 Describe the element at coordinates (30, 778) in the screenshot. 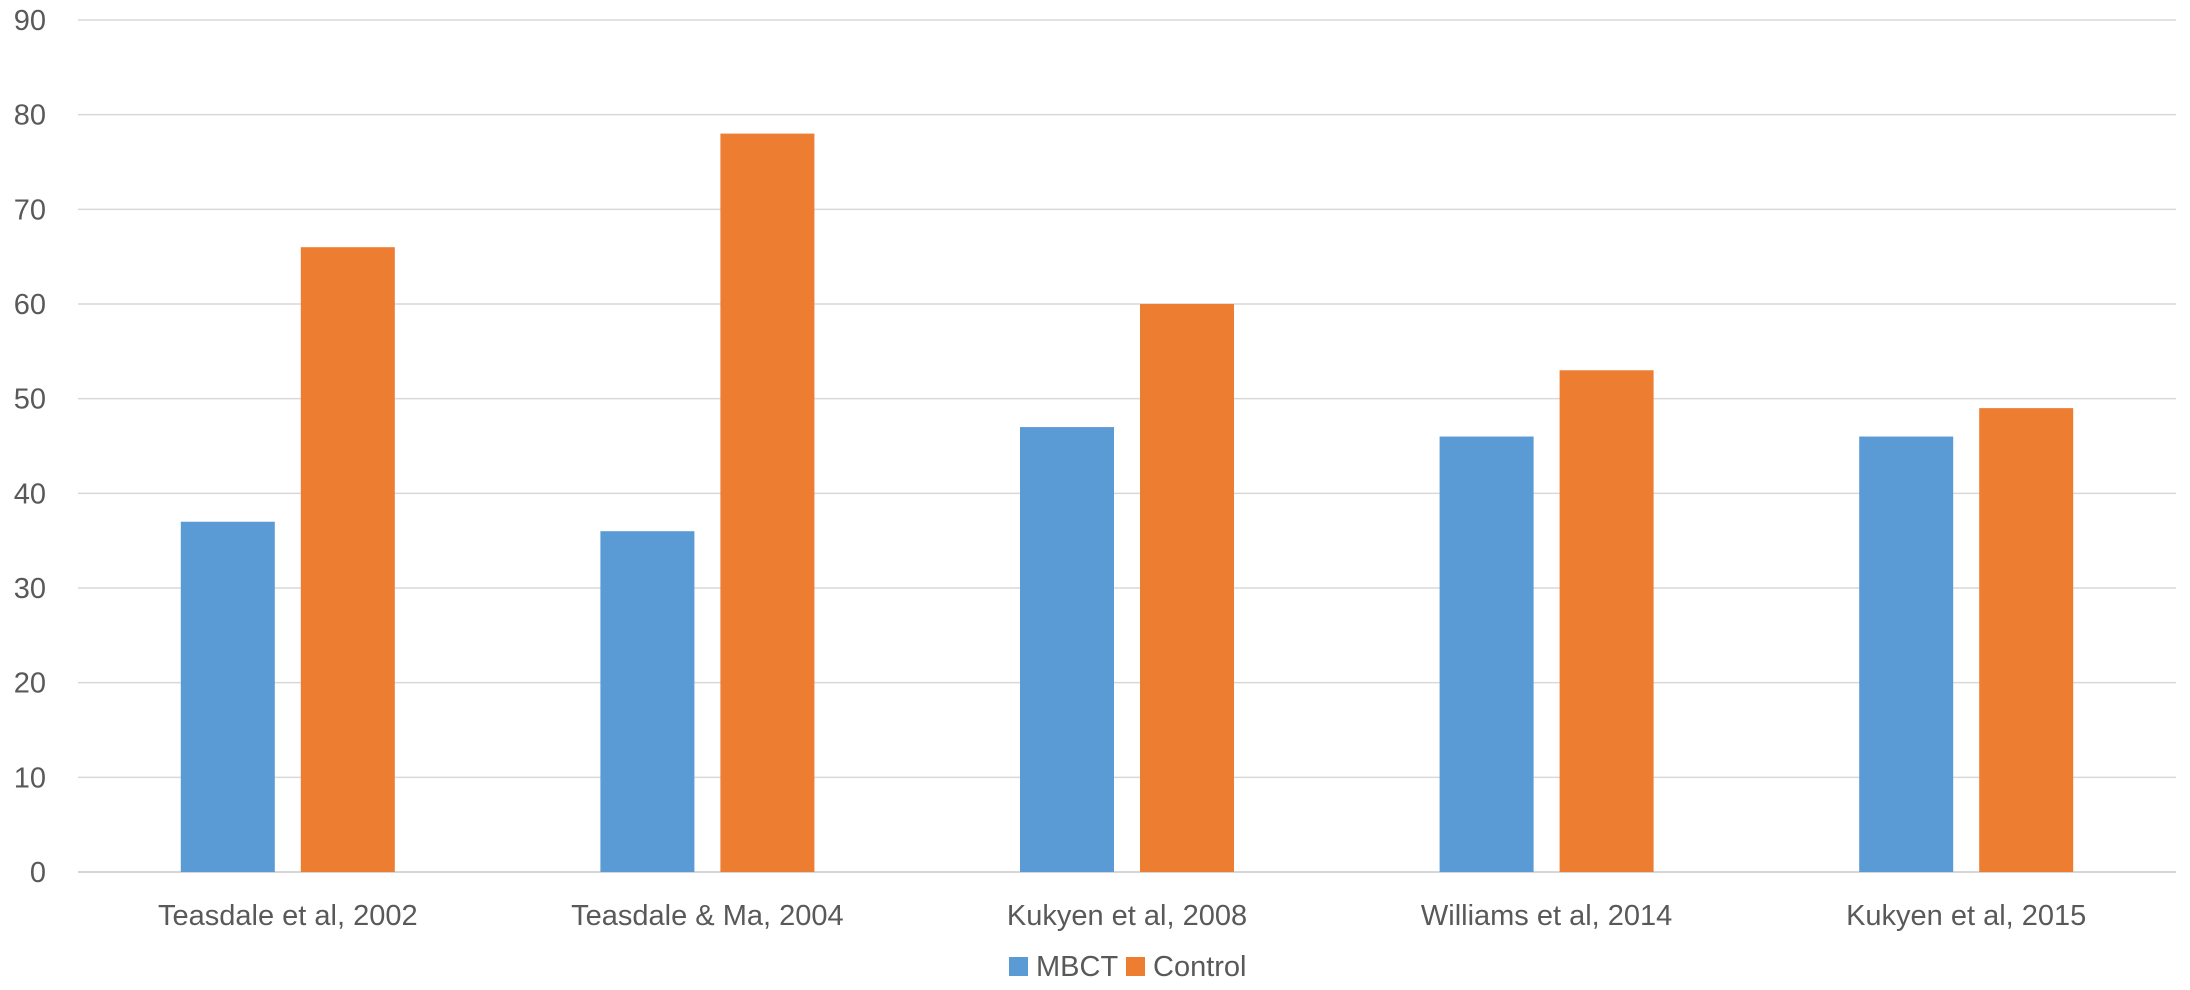

I see `y-tick-label: 10` at that location.